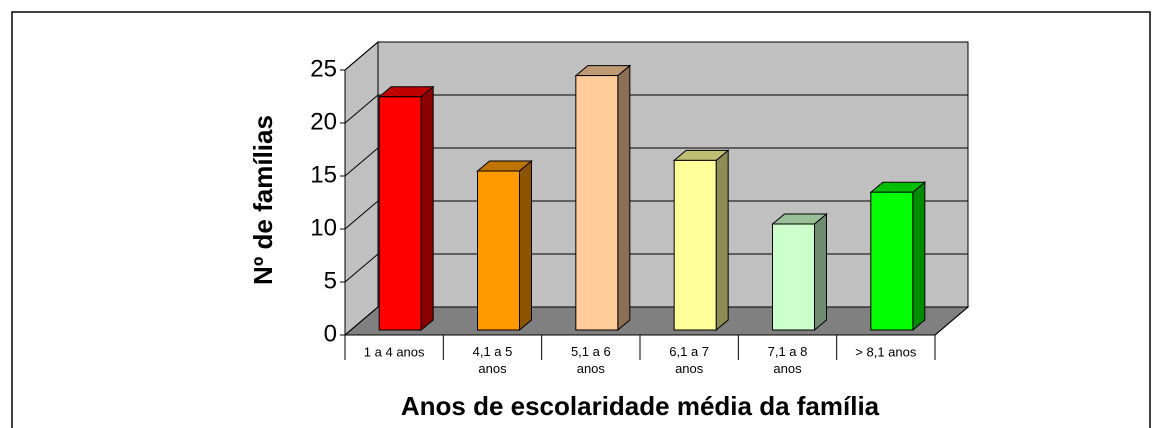  Describe the element at coordinates (640, 406) in the screenshot. I see `x-axis-title: Anos de escolaridade média da família` at that location.